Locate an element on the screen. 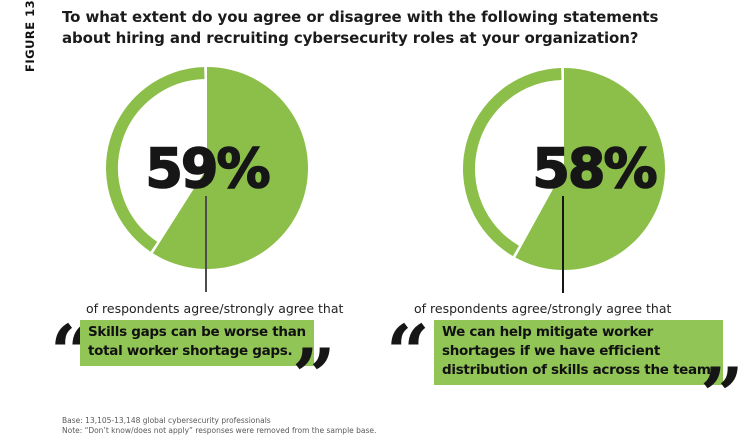 Image resolution: width=746 pixels, height=445 pixels. pie-value-label-left: 59% is located at coordinates (208, 168).